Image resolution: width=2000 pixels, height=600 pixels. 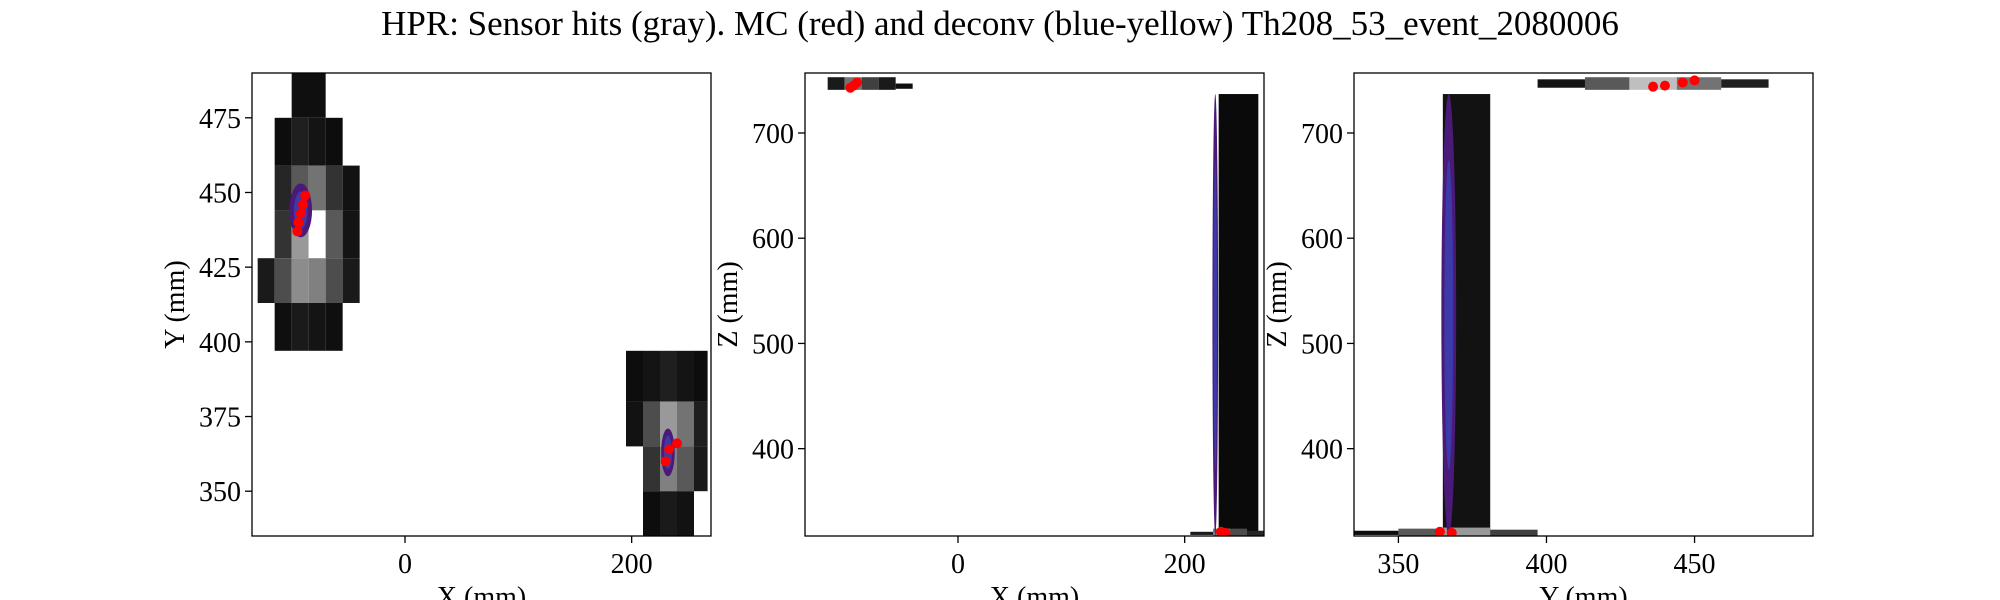 What do you see at coordinates (1398, 564) in the screenshot?
I see `x-tick-label: 350` at bounding box center [1398, 564].